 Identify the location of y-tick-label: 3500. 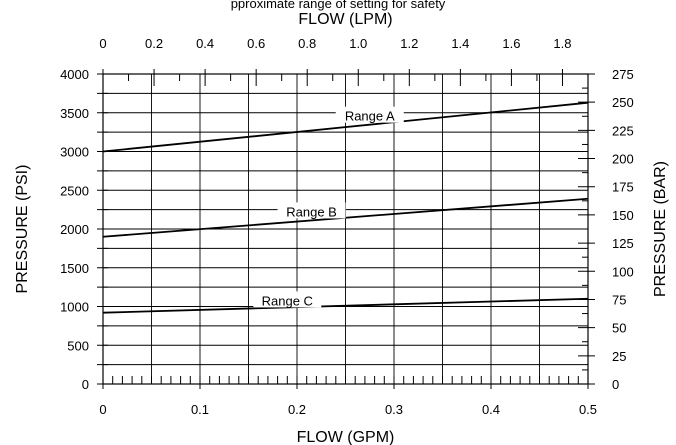
(74, 113).